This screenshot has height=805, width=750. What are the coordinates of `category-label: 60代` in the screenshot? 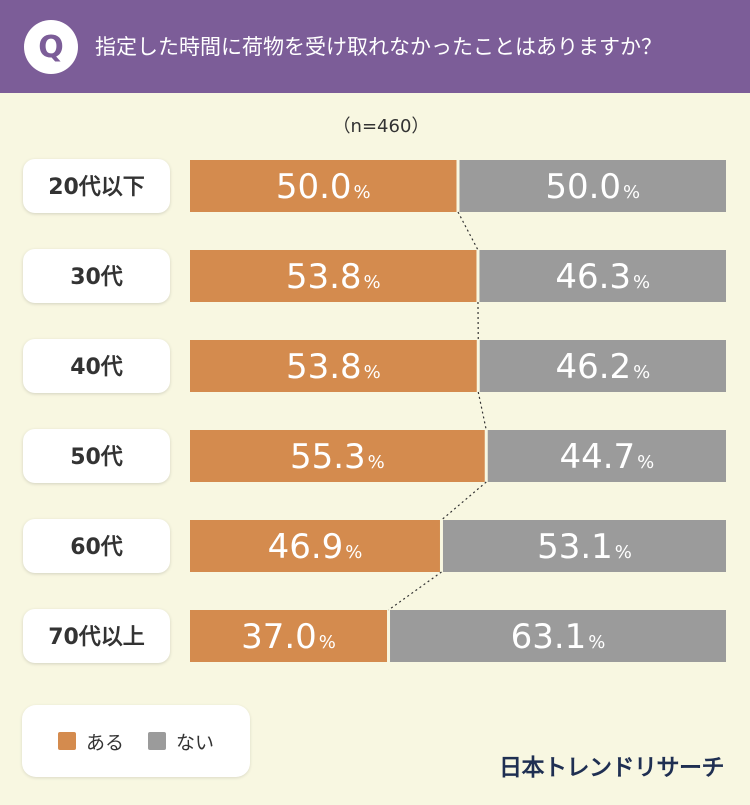 It's located at (96, 547).